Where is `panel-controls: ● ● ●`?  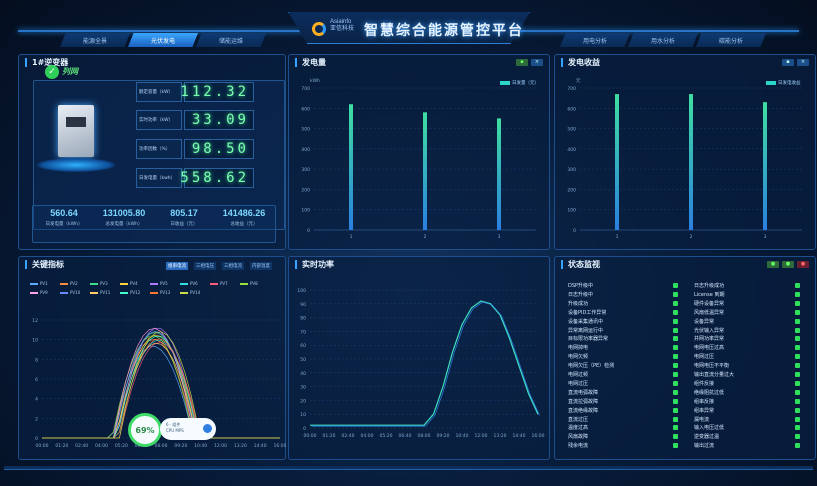 panel-controls: ● ● ● is located at coordinates (788, 264).